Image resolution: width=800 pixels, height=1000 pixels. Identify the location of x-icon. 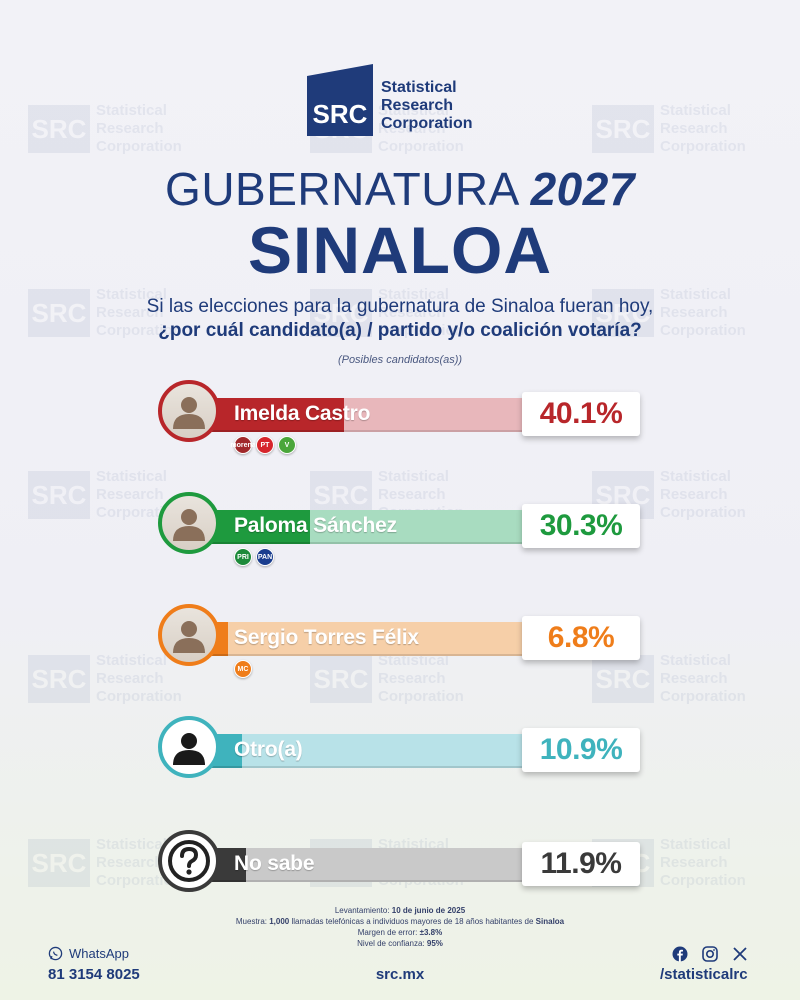
(740, 954).